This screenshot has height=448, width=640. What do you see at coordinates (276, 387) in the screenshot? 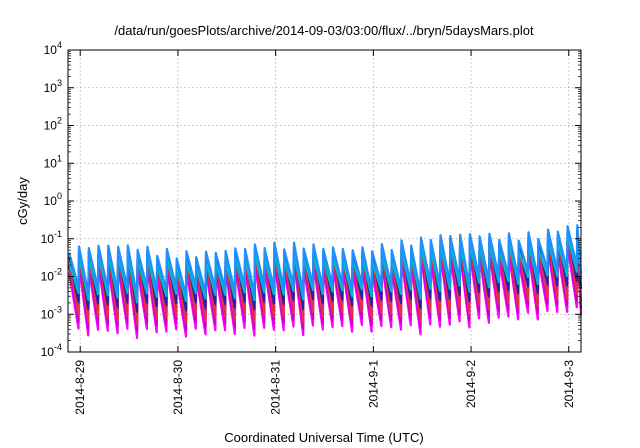
I see `x-tick-label: 2014-8-31` at bounding box center [276, 387].